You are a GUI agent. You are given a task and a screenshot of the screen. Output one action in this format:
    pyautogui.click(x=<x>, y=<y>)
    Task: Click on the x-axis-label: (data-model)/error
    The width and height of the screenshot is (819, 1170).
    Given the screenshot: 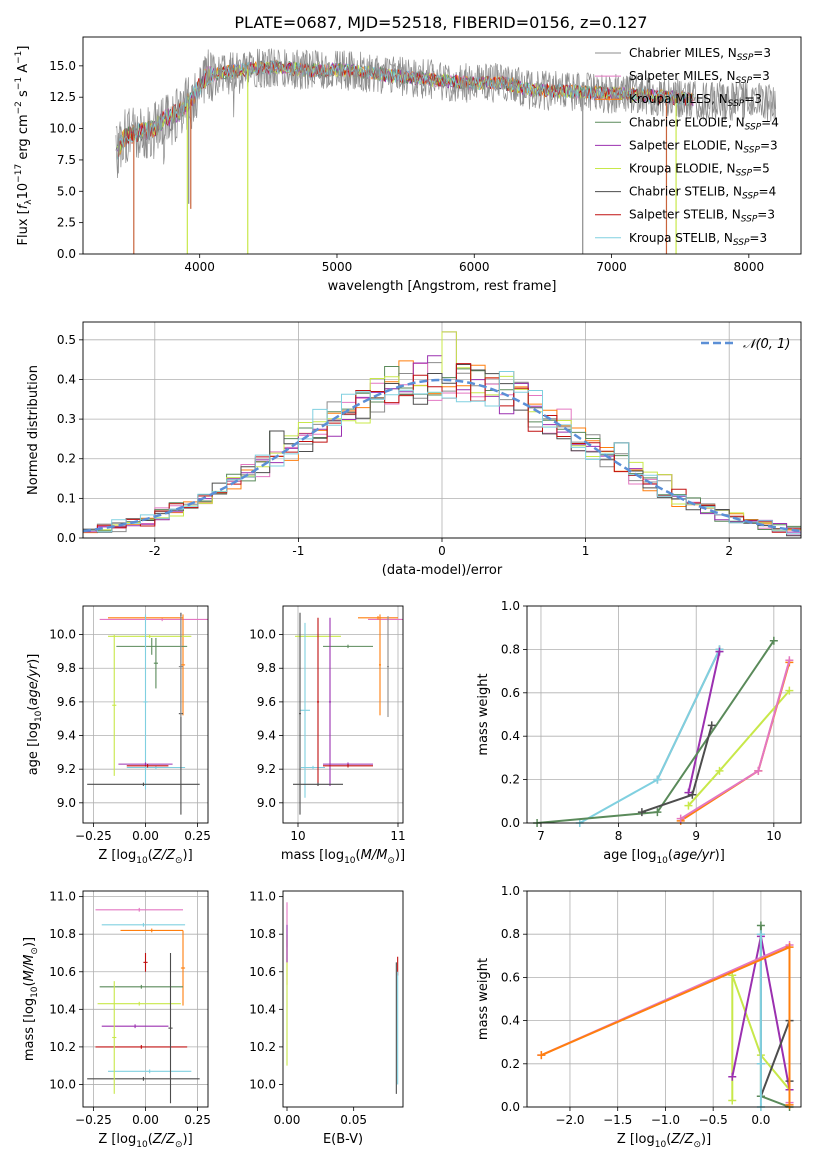 What is the action you would take?
    pyautogui.click(x=442, y=570)
    